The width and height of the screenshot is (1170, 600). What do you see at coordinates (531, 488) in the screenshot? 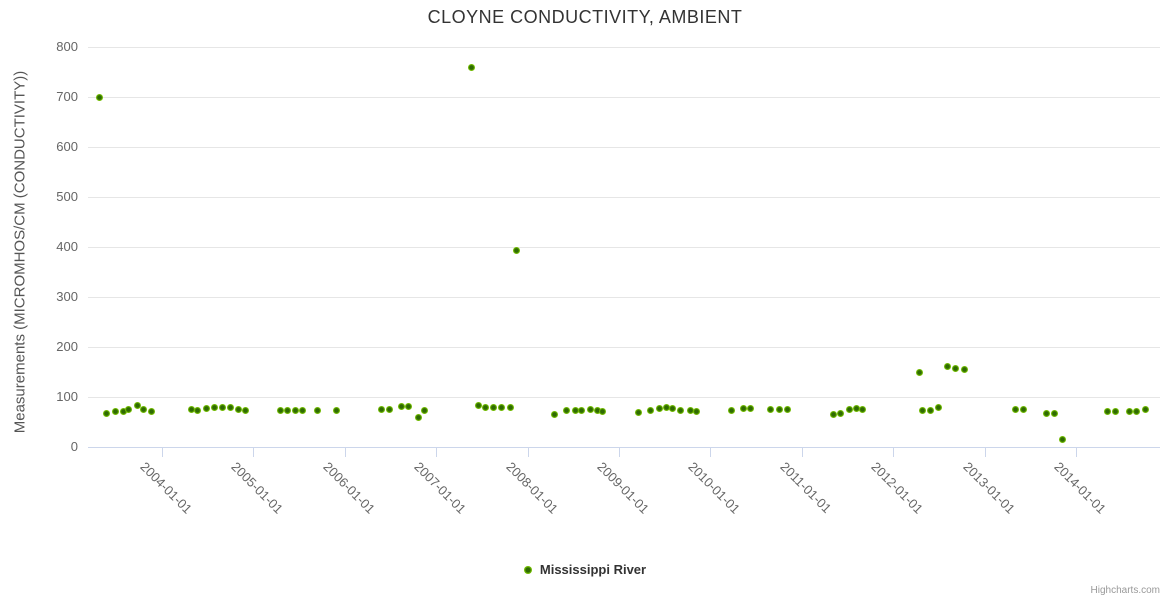
I see `x-axis-label: 2008-01-01` at bounding box center [531, 488].